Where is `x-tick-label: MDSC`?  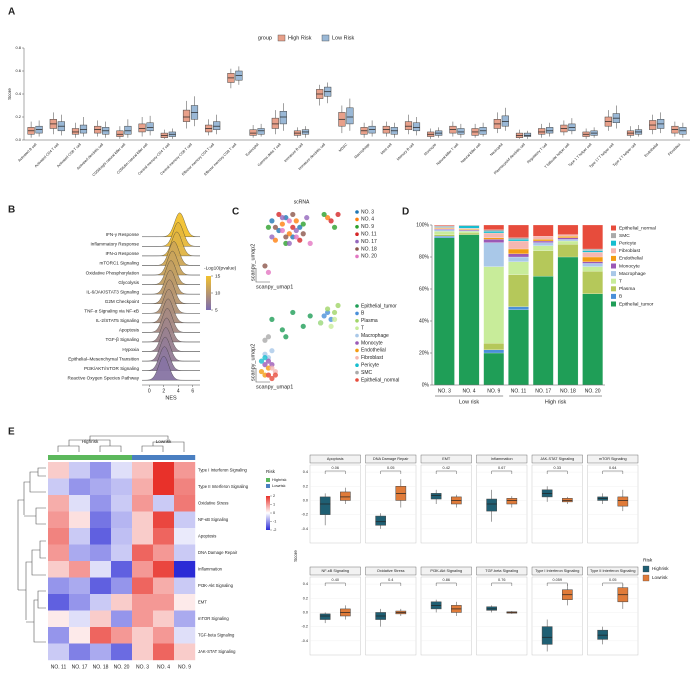 x-tick-label: MDSC is located at coordinates (343, 147).